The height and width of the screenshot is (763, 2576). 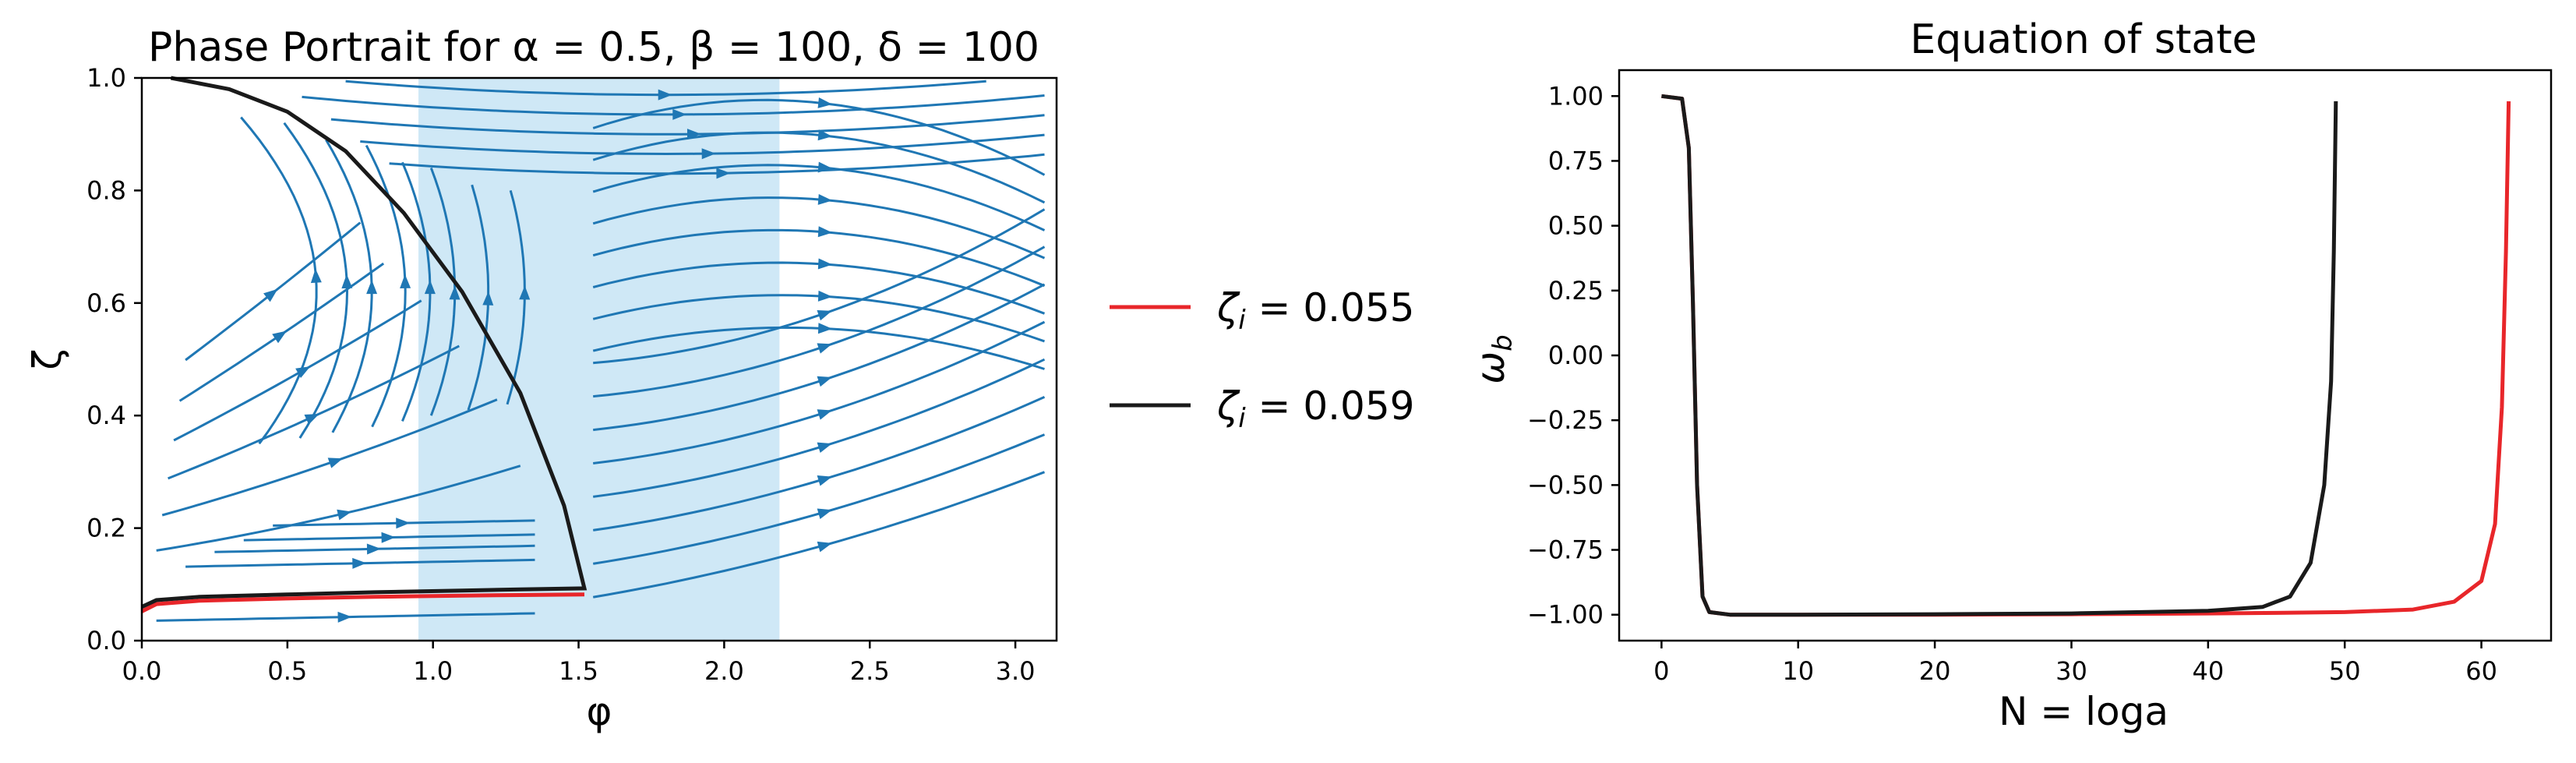 I want to click on eos-y-ticks: 1.00 0.75 0.50 0.25 0.00 −0.25 −0.50 −0.75 −1.00, so click(x=1573, y=355).